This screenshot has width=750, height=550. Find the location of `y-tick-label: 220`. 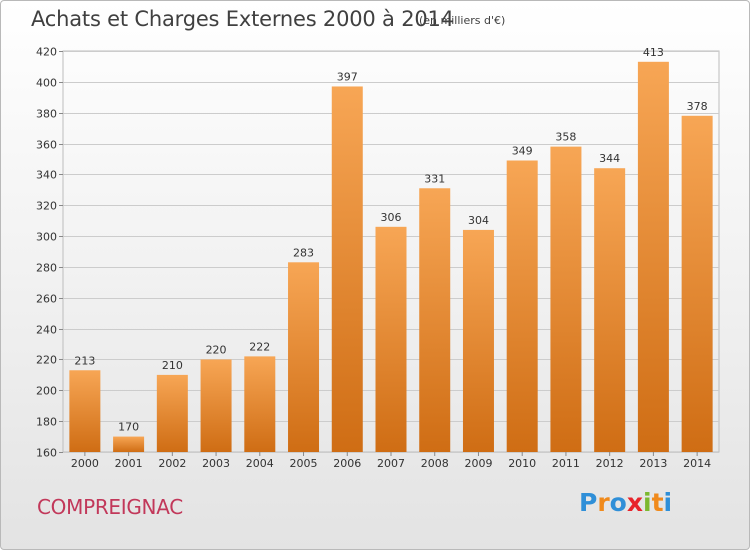

y-tick-label: 220 is located at coordinates (46, 360).